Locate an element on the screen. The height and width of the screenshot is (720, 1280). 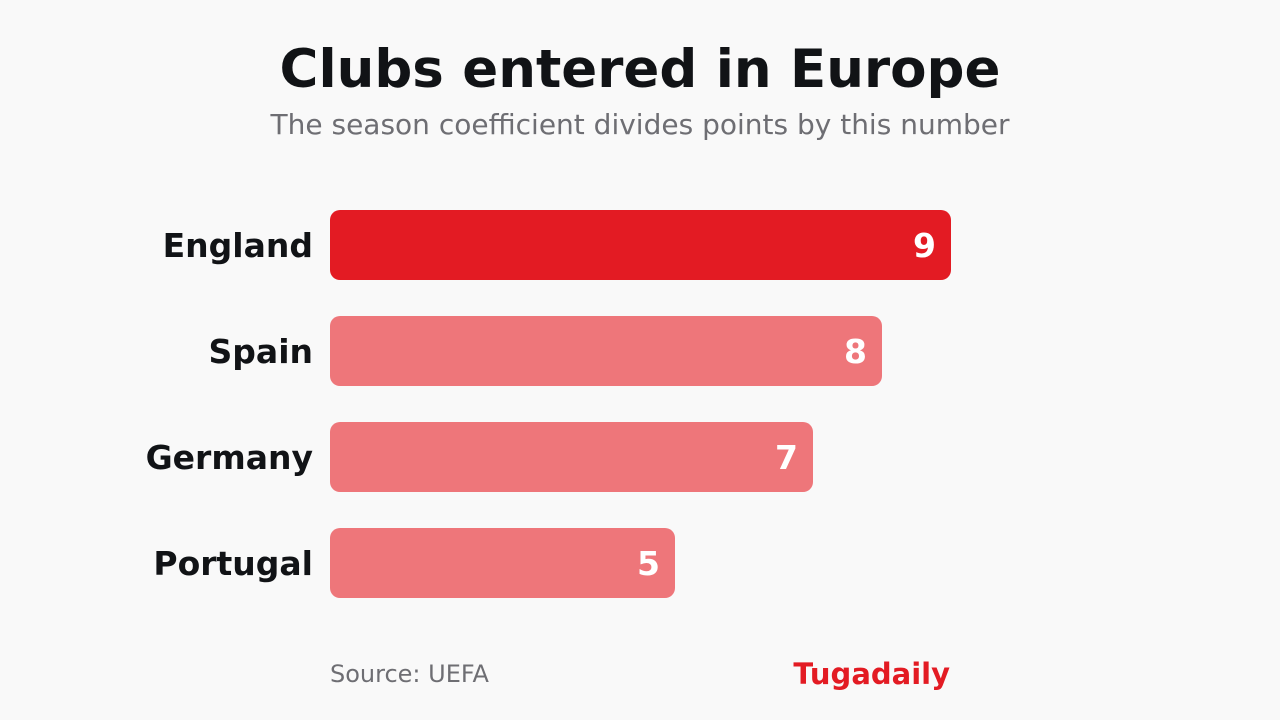
bar-germany is located at coordinates (571, 457).